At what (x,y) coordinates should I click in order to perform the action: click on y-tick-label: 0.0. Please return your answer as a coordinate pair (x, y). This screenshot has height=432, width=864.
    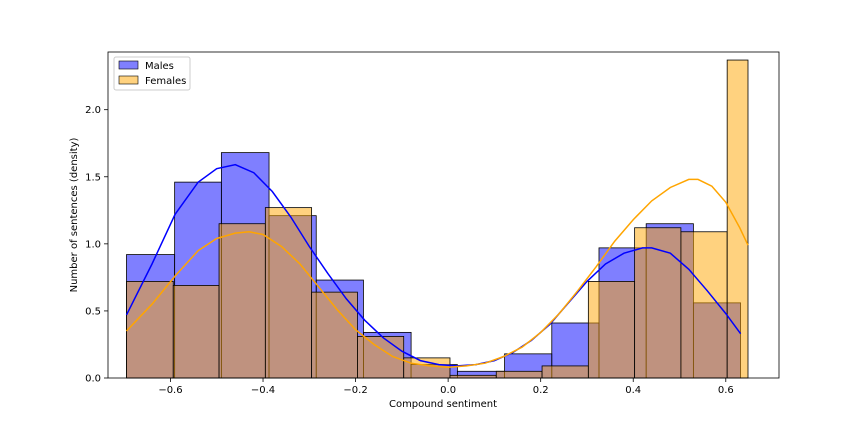
    Looking at the image, I should click on (93, 379).